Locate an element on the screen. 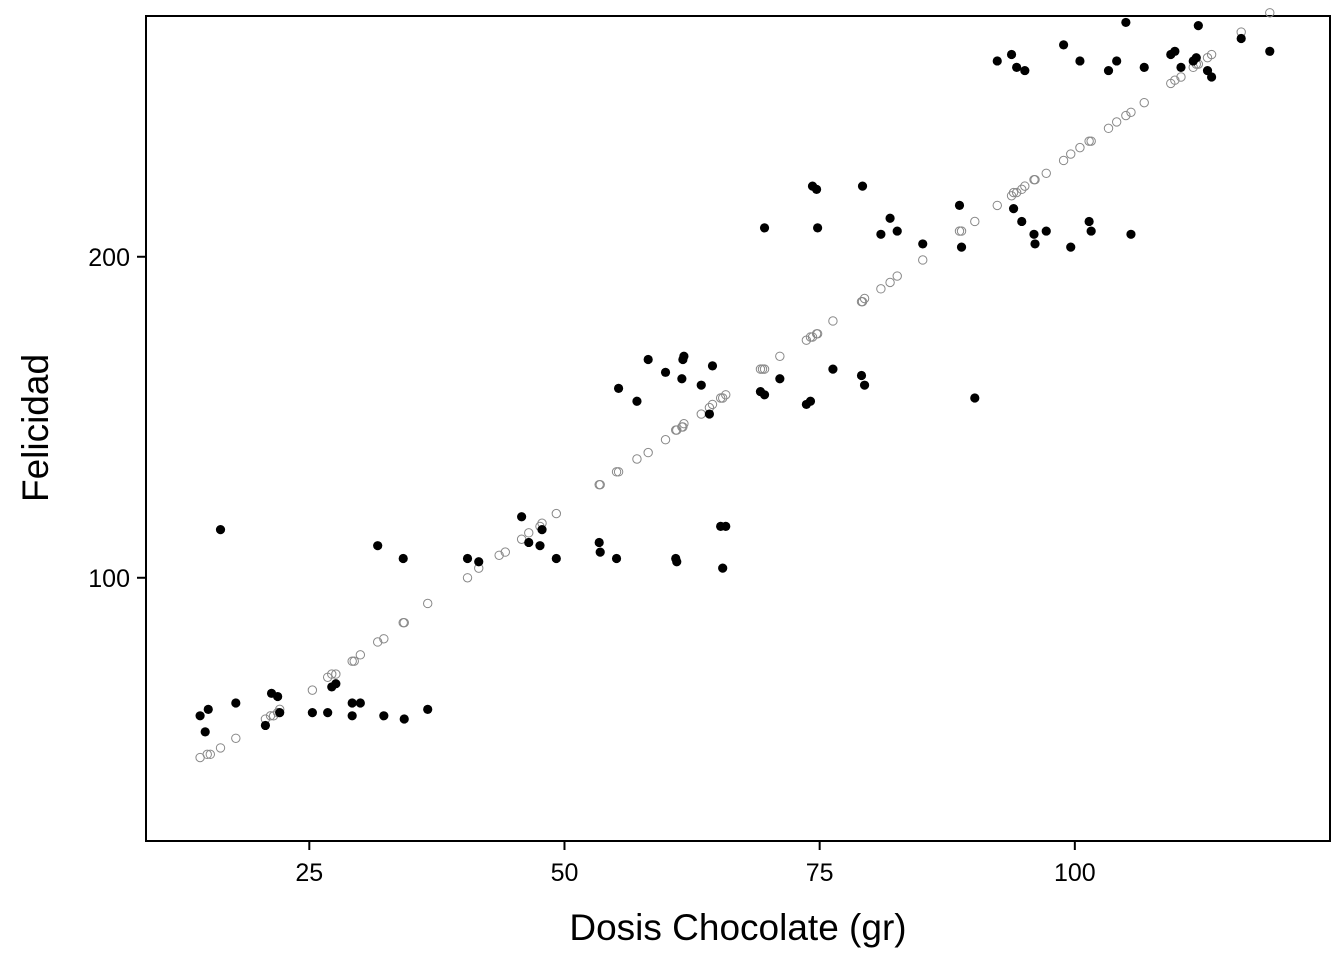 The height and width of the screenshot is (960, 1344). x-tick-label: 50 is located at coordinates (565, 873).